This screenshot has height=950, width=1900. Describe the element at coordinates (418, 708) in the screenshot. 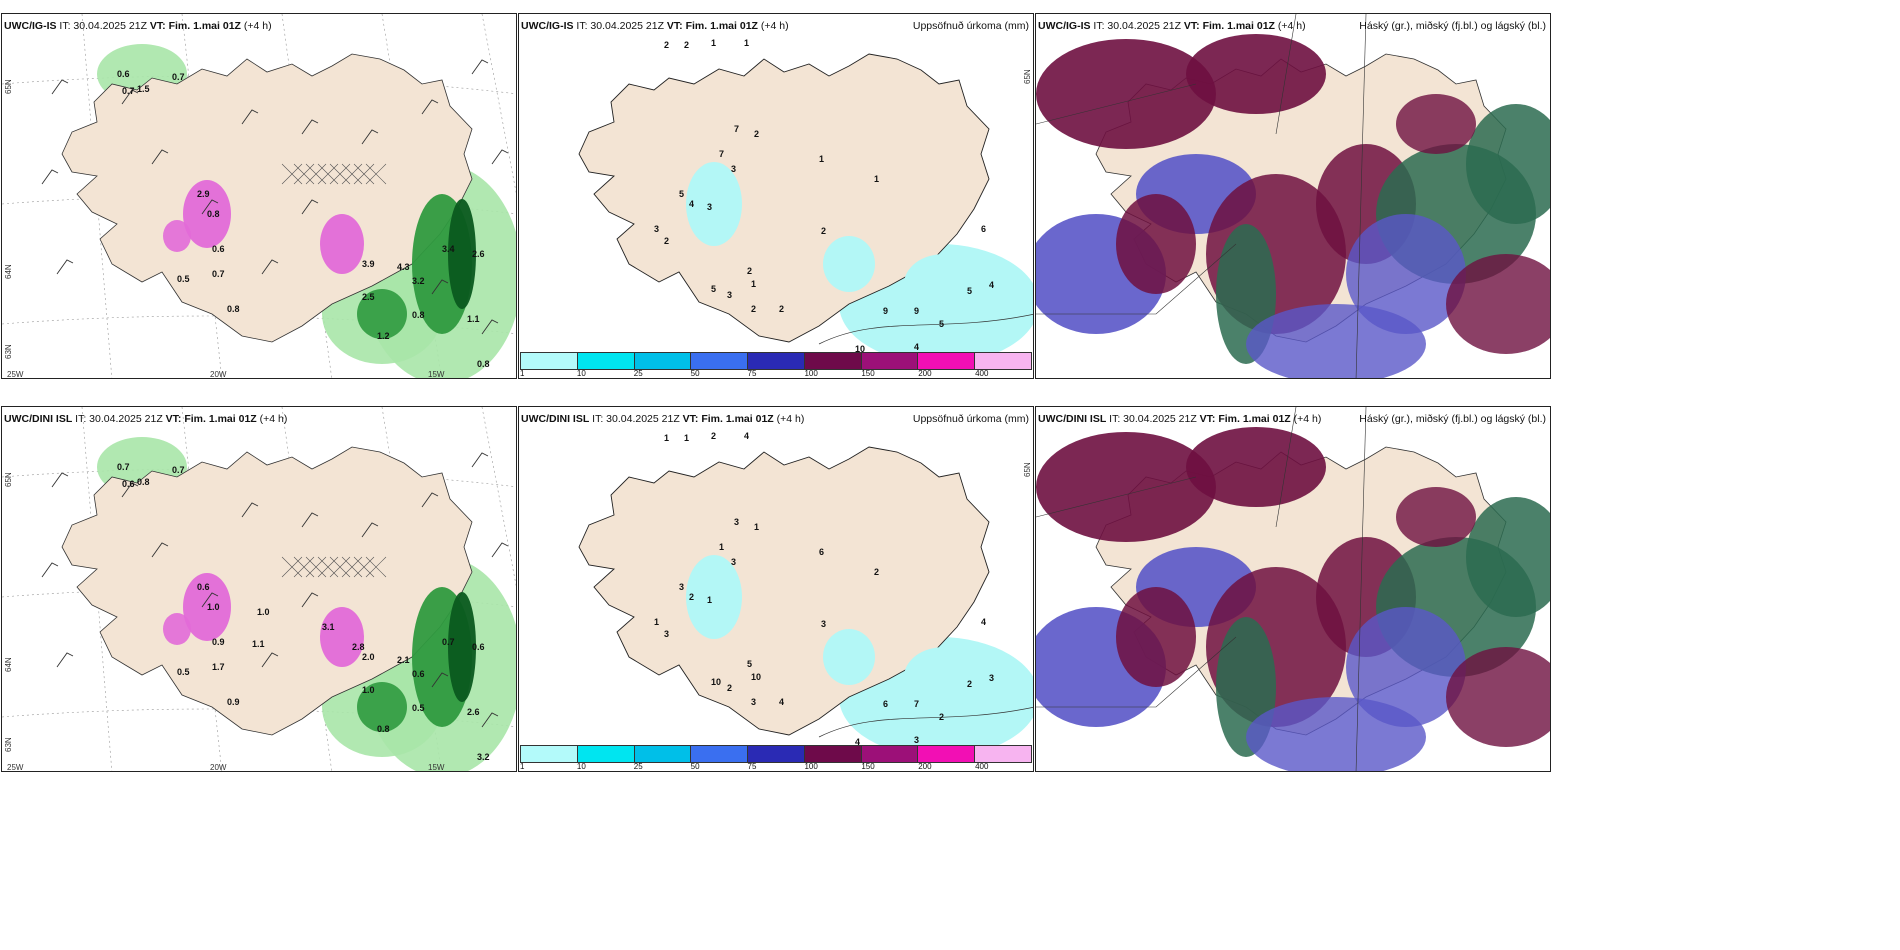

I see `value-label: 0.5` at that location.